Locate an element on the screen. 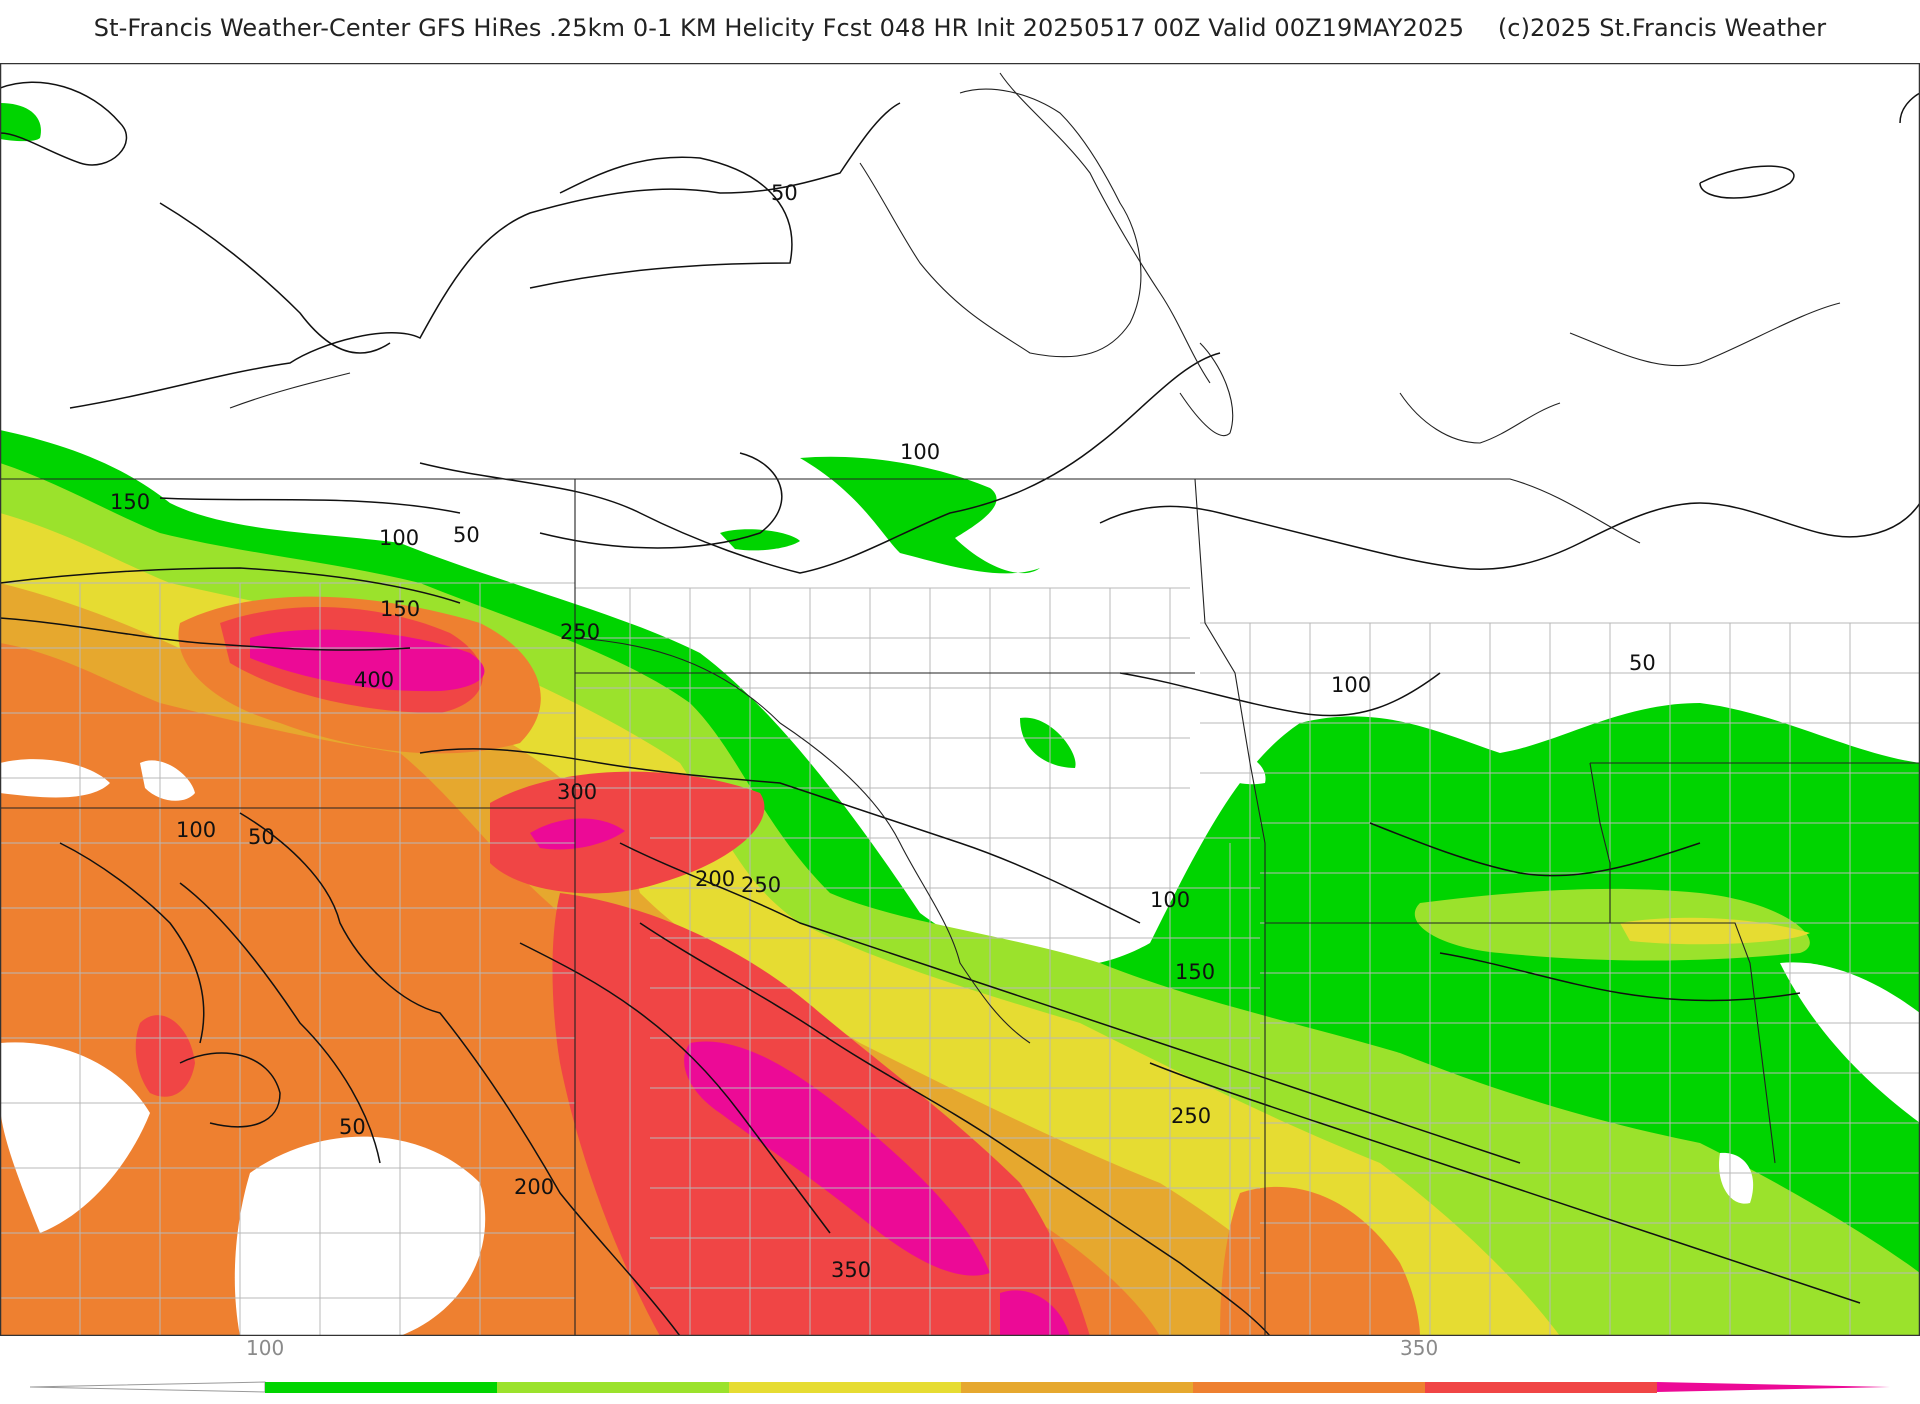 The image size is (1920, 1404). fill-green-center-blob2 is located at coordinates (760, 540).